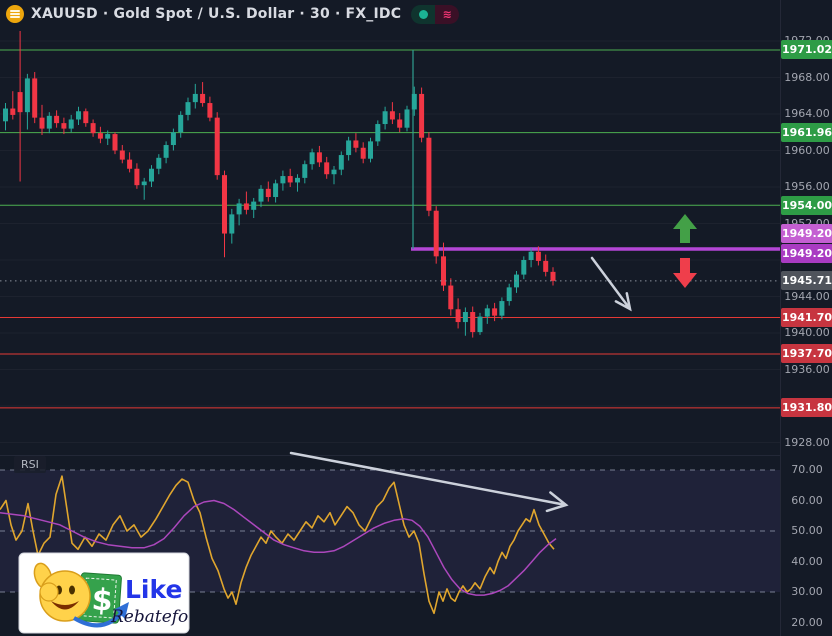 The image size is (832, 636). I want to click on axis-tick: 1936.00, so click(807, 369).